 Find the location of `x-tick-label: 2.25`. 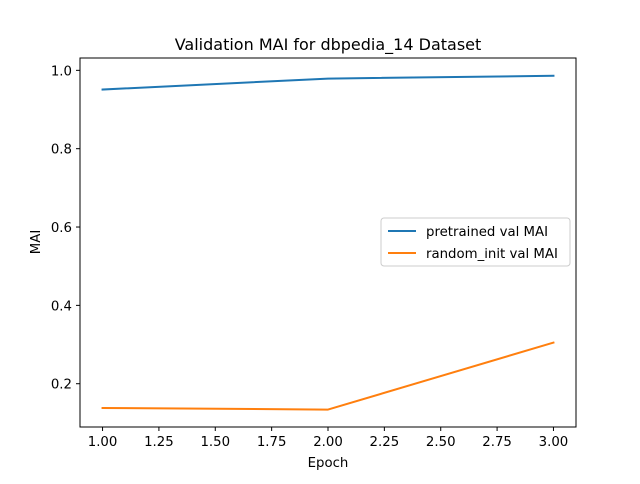

x-tick-label: 2.25 is located at coordinates (385, 442).